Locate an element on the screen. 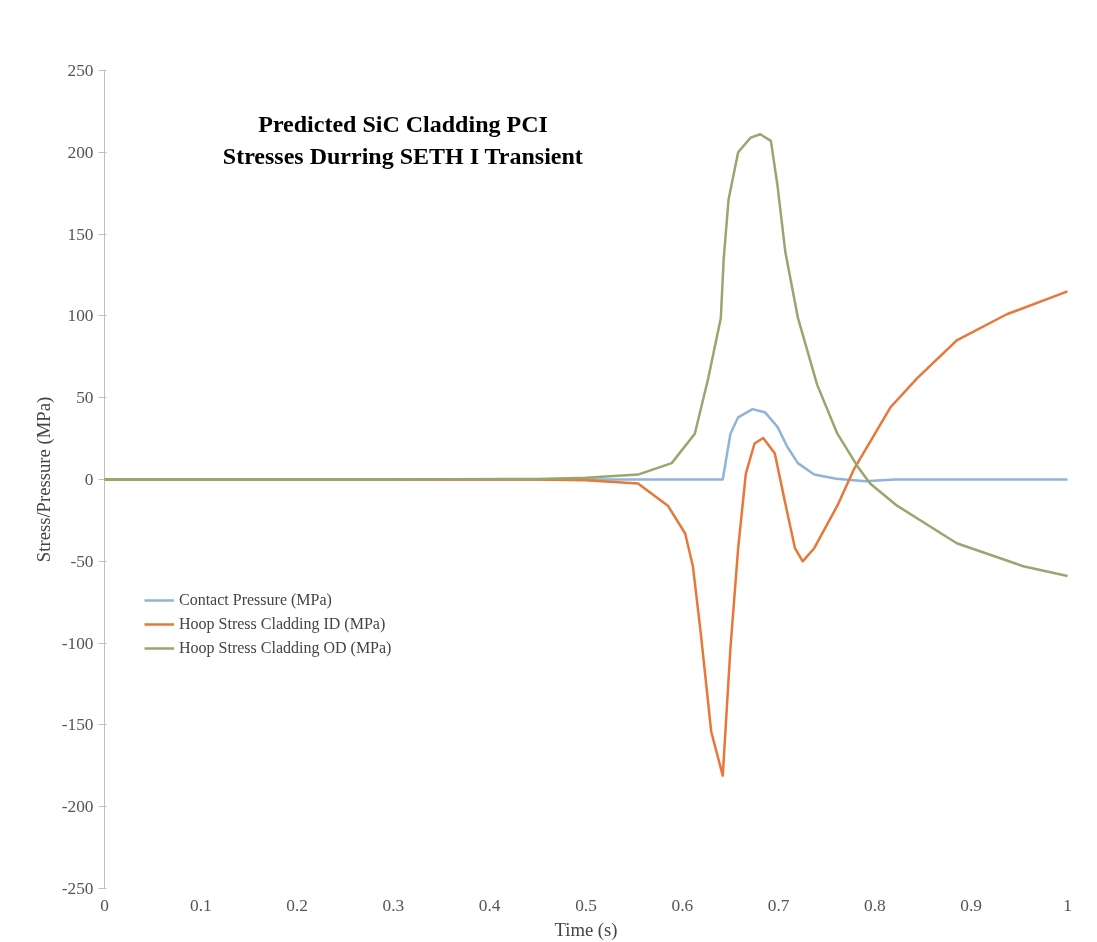 The height and width of the screenshot is (942, 1097). y-tick-label: 250 is located at coordinates (80, 70).